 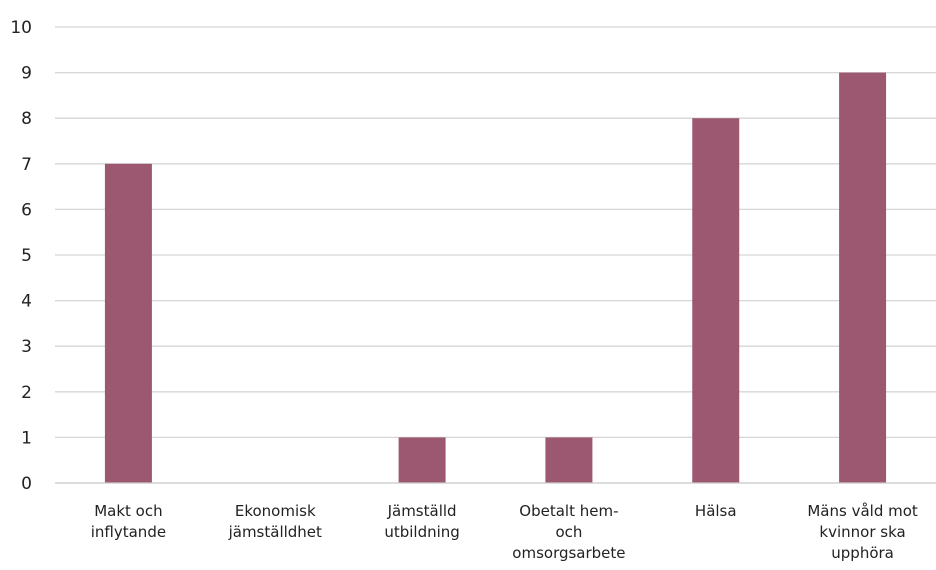 What do you see at coordinates (26, 210) in the screenshot?
I see `y-tick-label: 6` at bounding box center [26, 210].